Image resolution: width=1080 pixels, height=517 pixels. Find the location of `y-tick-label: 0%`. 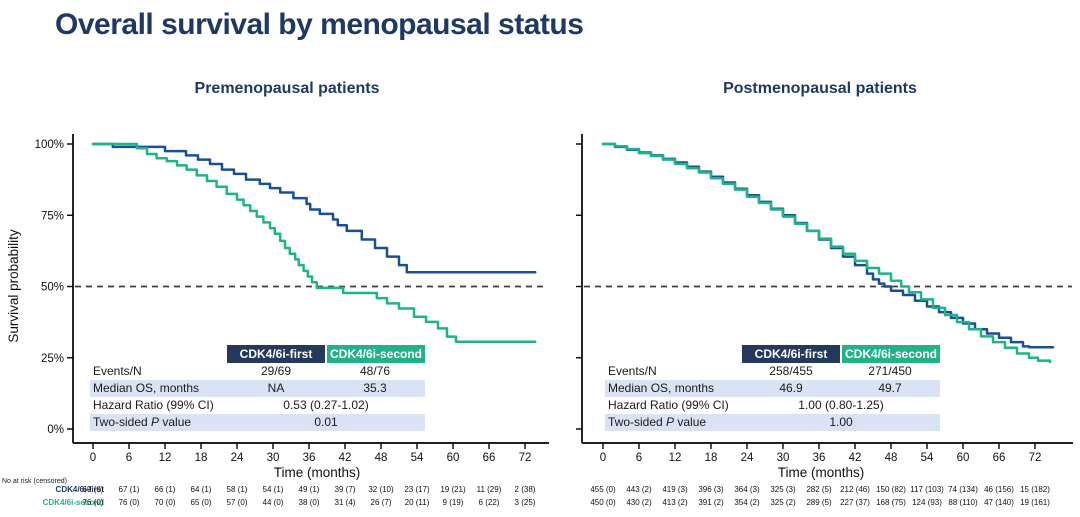

y-tick-label: 0% is located at coordinates (55, 430).